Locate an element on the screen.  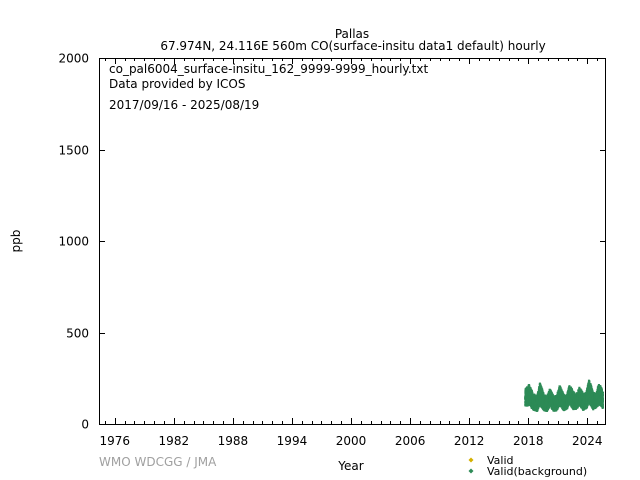
y-tick-label: 1500 is located at coordinates (73, 151).